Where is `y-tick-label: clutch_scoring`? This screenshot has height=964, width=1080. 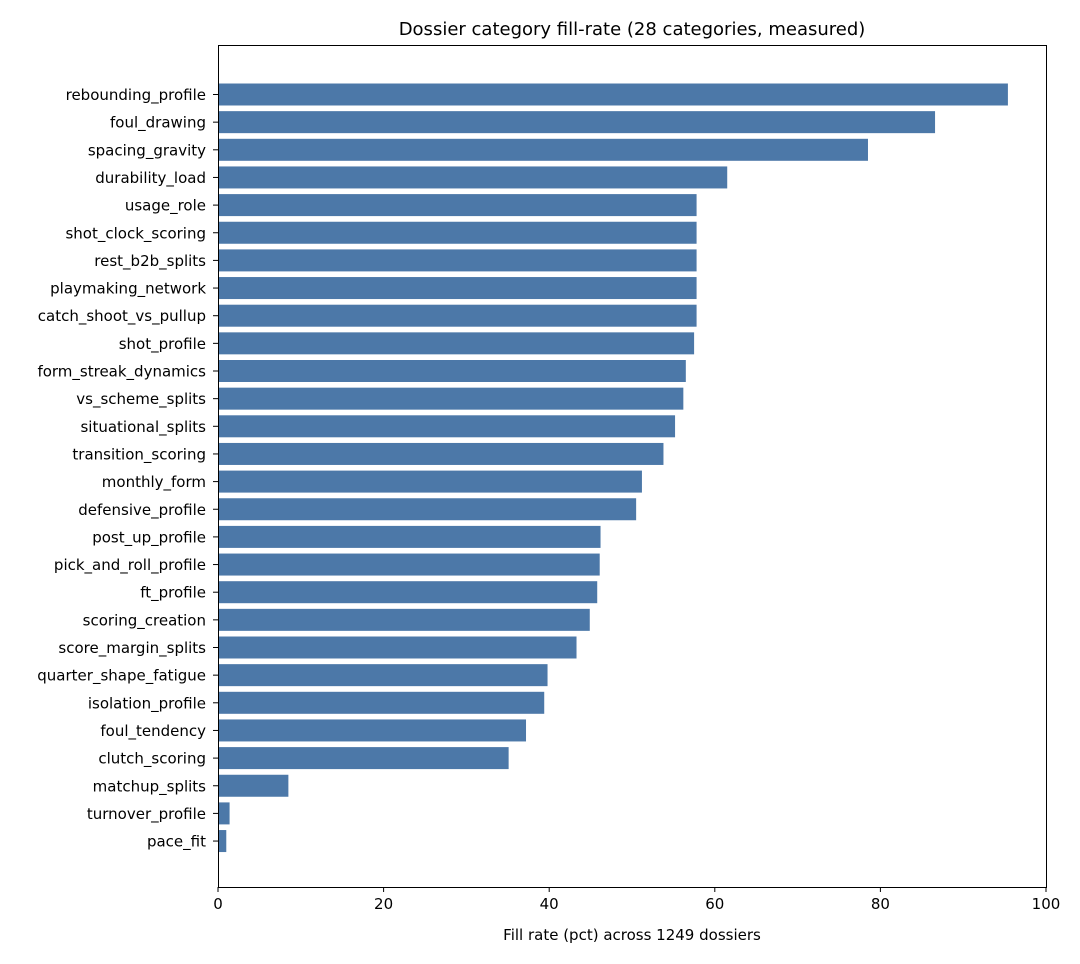 y-tick-label: clutch_scoring is located at coordinates (152, 759).